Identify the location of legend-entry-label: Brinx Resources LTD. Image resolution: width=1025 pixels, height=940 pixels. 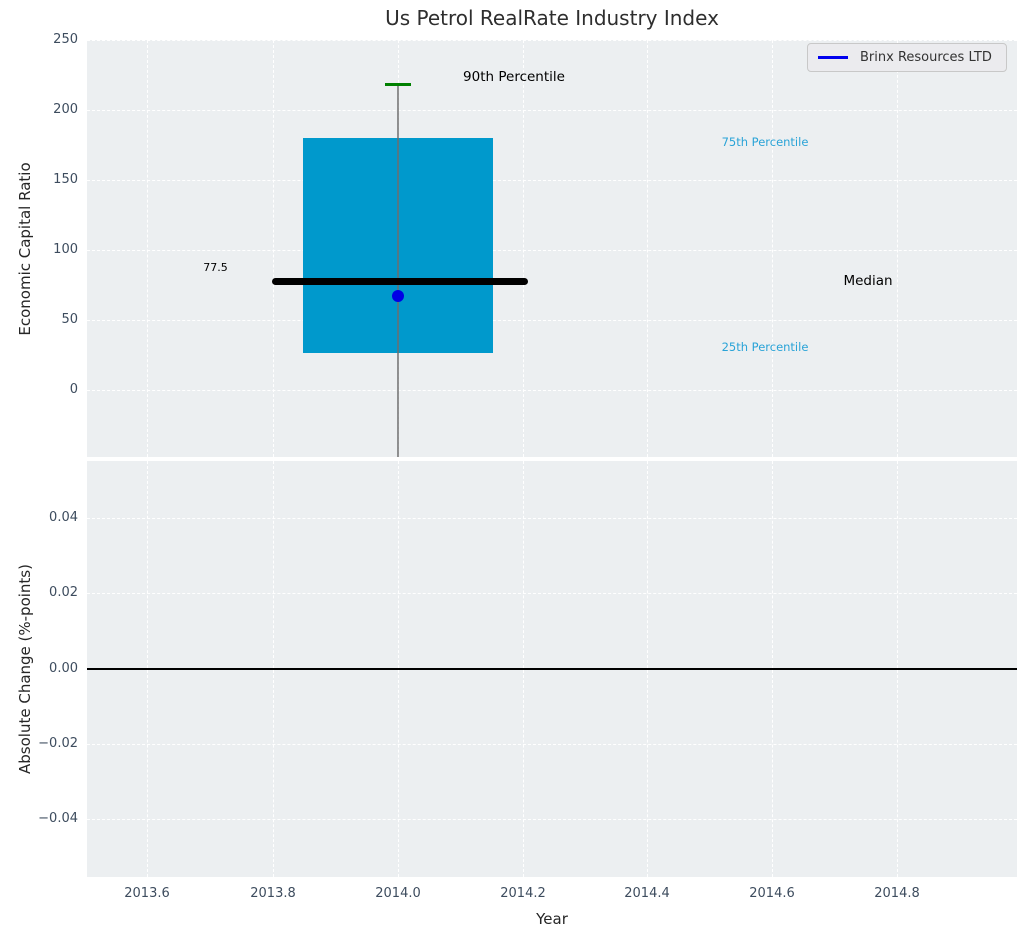
(926, 57).